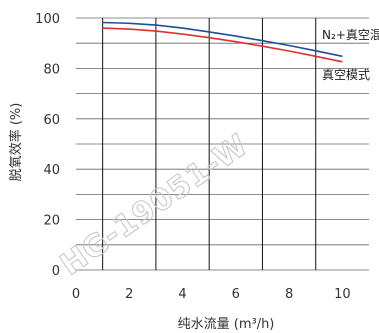 This screenshot has width=379, height=333. What do you see at coordinates (129, 294) in the screenshot?
I see `x-tick-label: 2` at bounding box center [129, 294].